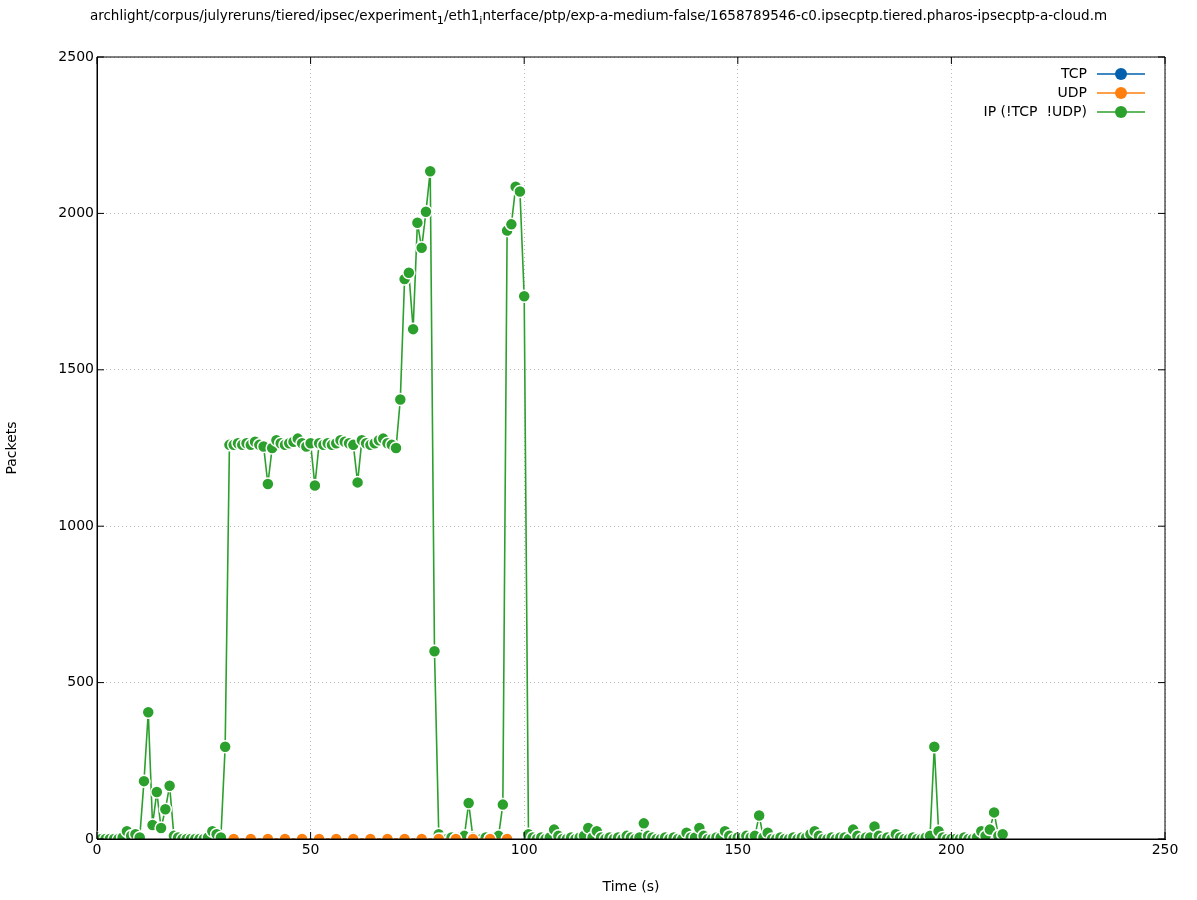 This screenshot has width=1197, height=900. Describe the element at coordinates (738, 849) in the screenshot. I see `x-tick-label: 150` at that location.